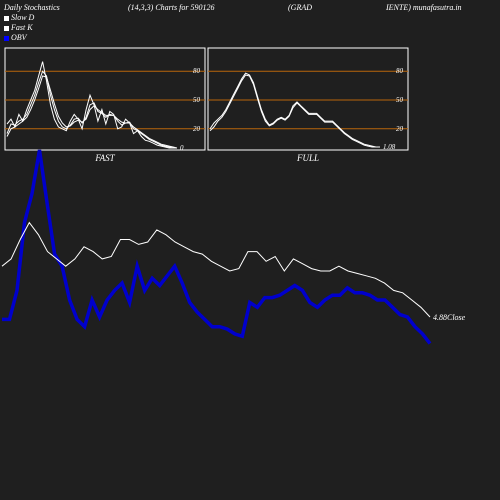 The width and height of the screenshot is (500, 500). Describe the element at coordinates (6, 38) in the screenshot. I see `legend-swatch-obv` at that location.